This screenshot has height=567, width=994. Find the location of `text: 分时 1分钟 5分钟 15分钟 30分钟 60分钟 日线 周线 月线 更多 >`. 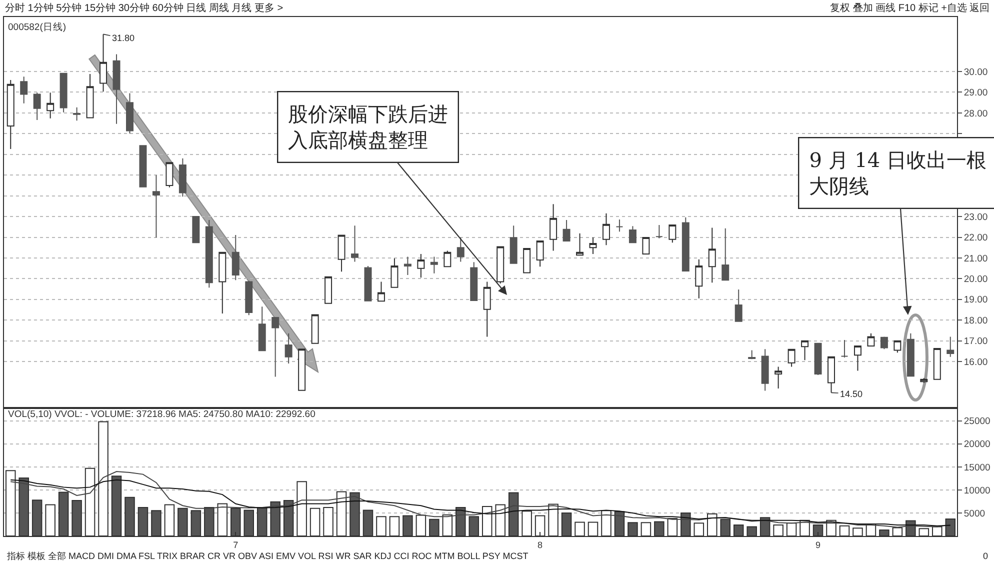

text: 分时 1分钟 5分钟 15分钟 30分钟 60分钟 日线 周线 月线 更多 > is located at coordinates (144, 8).